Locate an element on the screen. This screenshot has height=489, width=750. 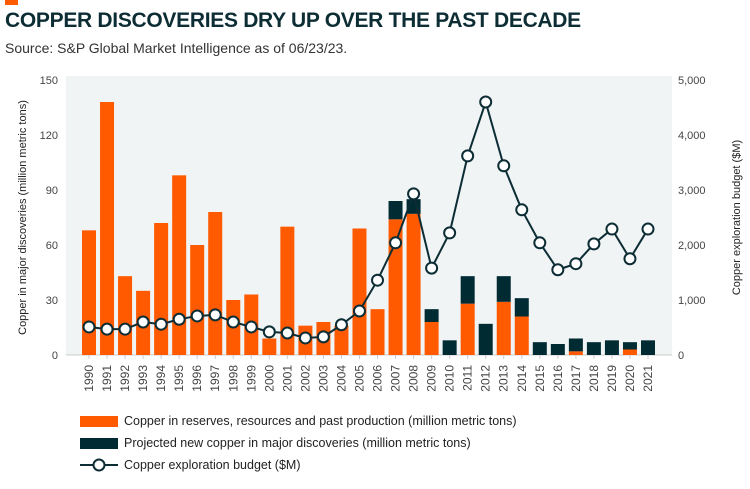
x-tick-label: 2006 is located at coordinates (378, 378).